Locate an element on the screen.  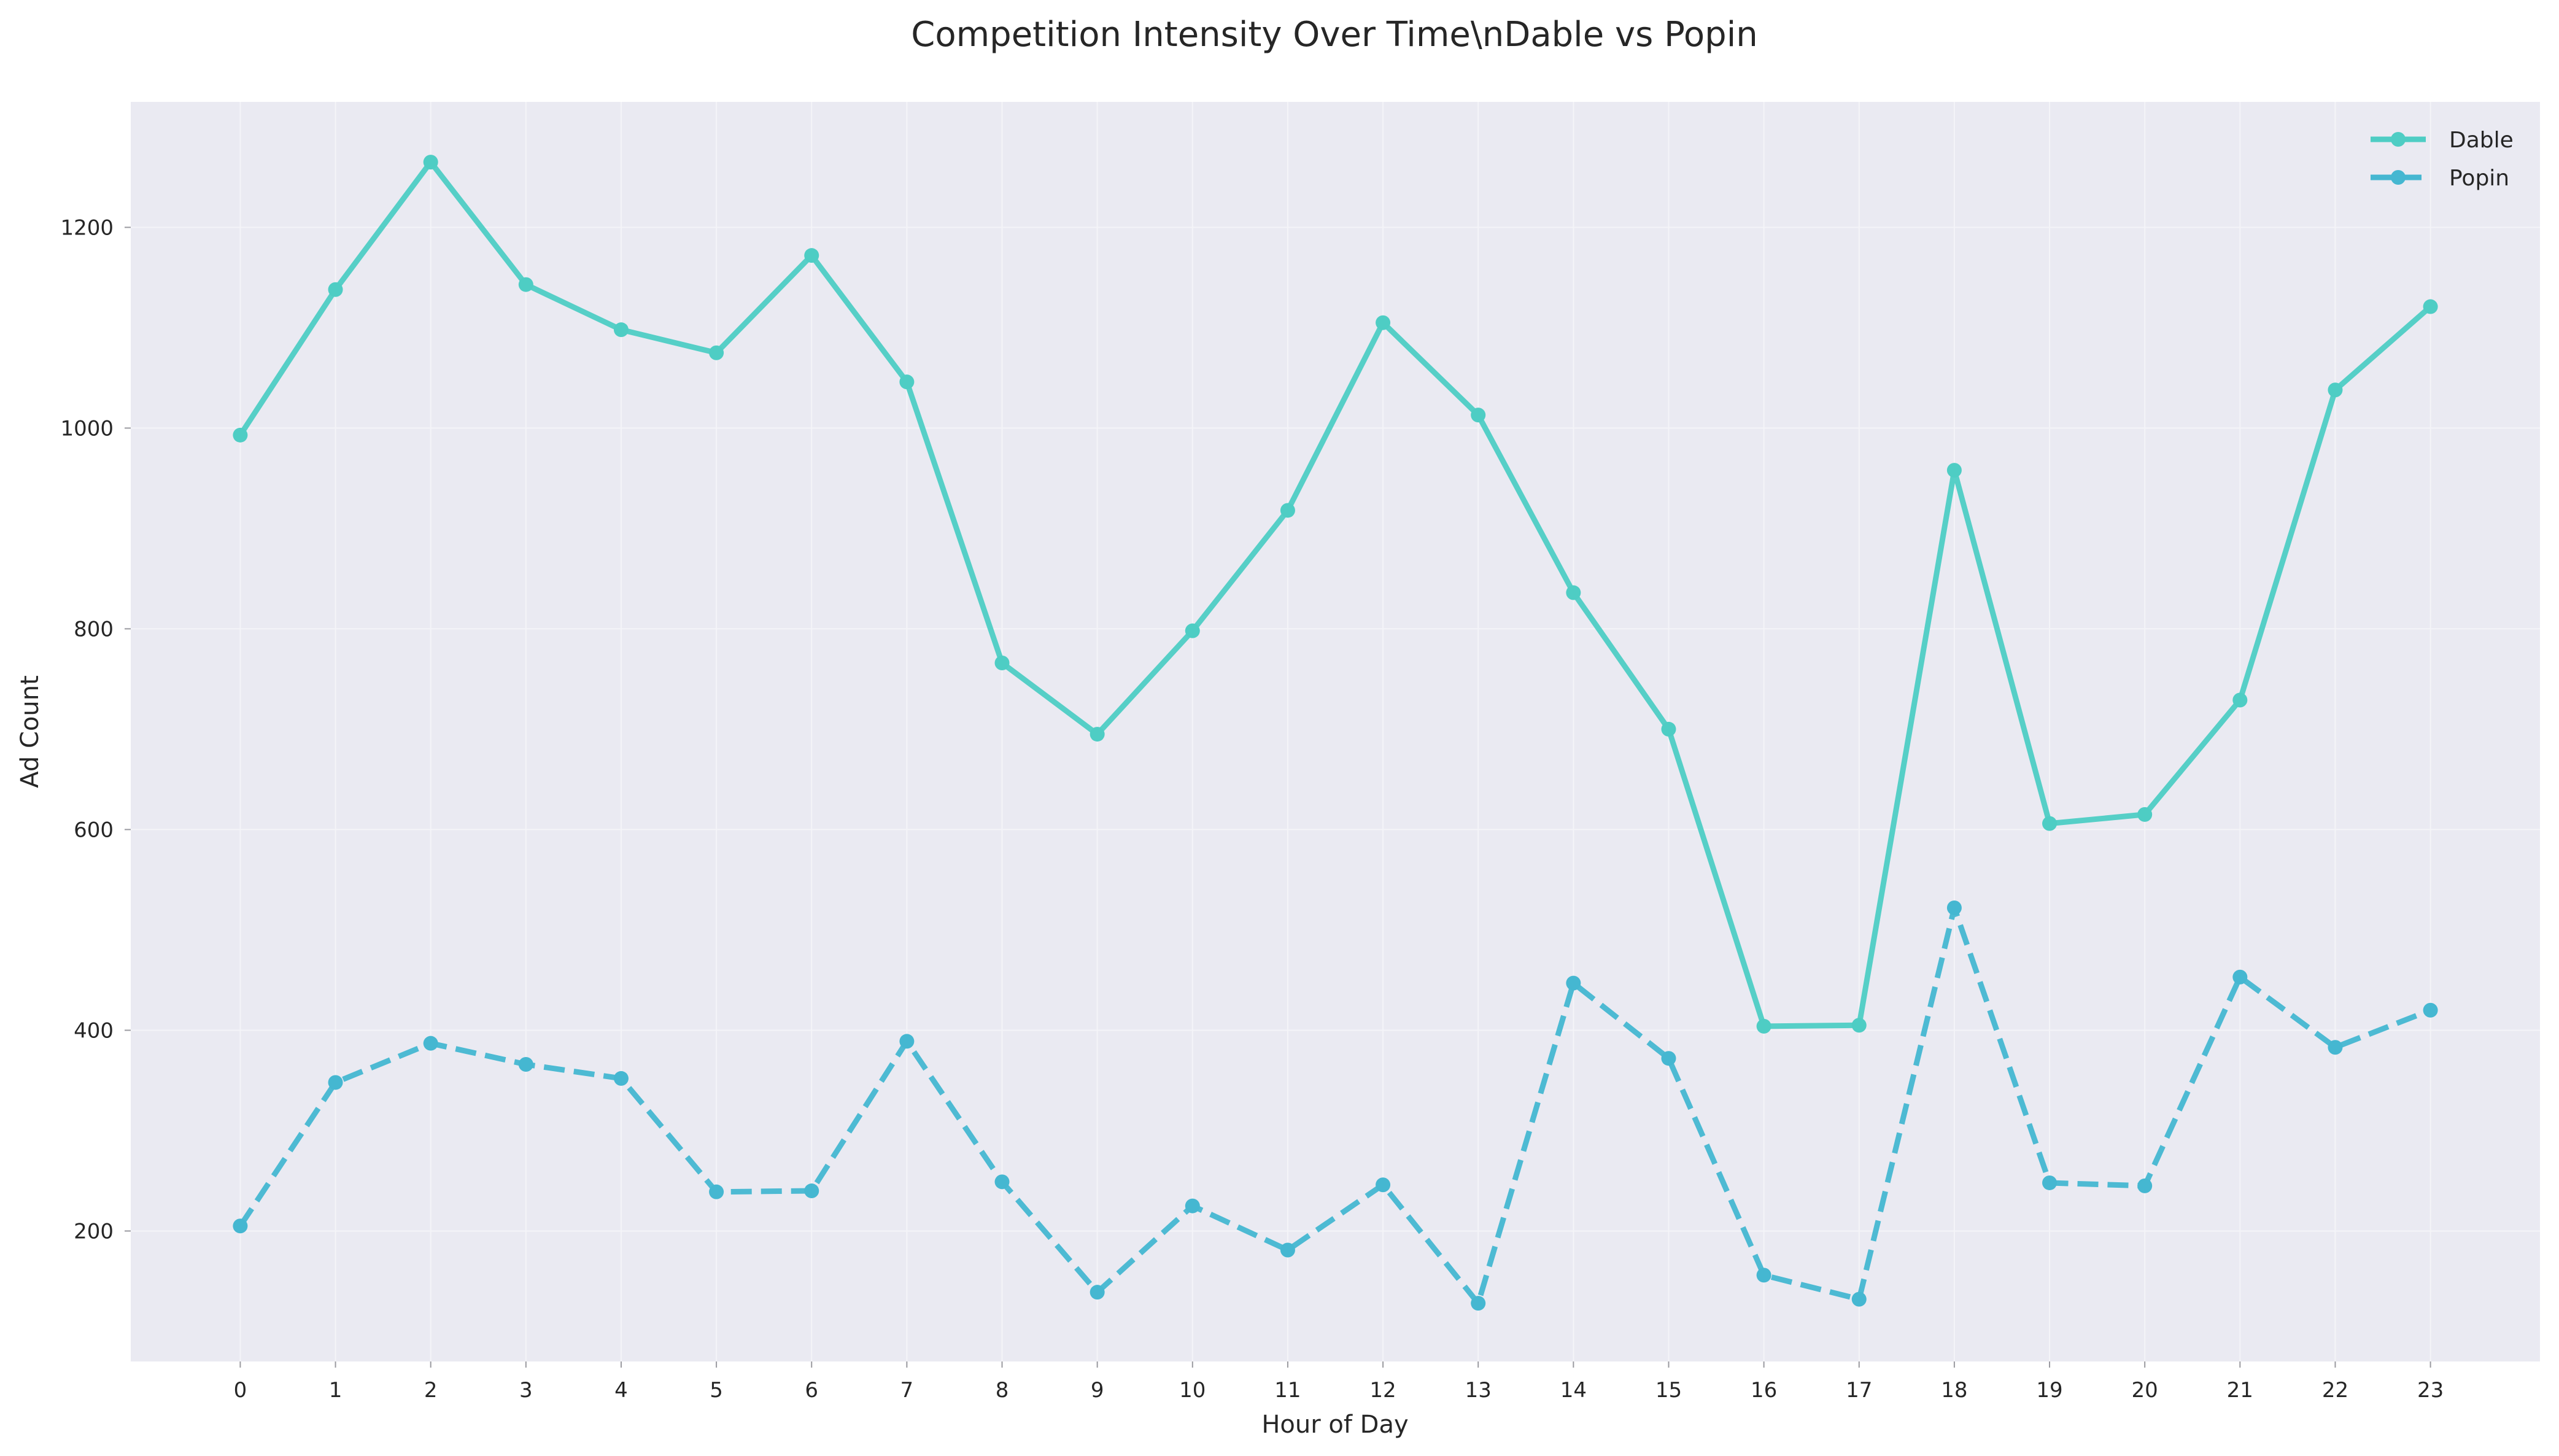
x-tick-label: 23 is located at coordinates (2430, 1390).